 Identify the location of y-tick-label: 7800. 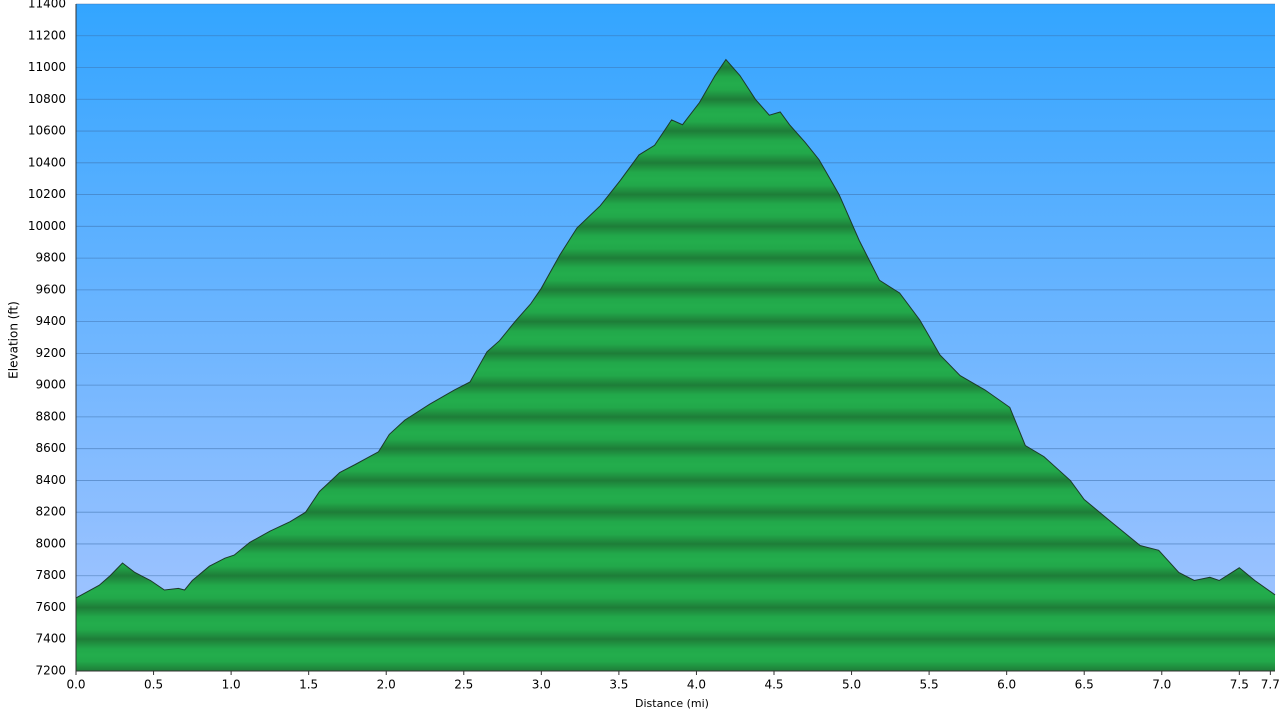
(50, 575).